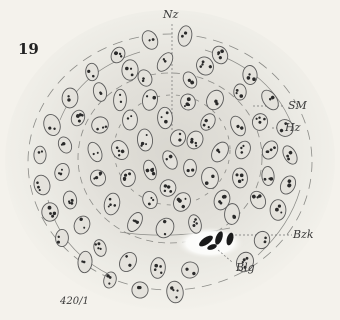 The width and height of the screenshot is (340, 320). Describe the element at coordinates (28, 49) in the screenshot. I see `figure-number: 19` at that location.